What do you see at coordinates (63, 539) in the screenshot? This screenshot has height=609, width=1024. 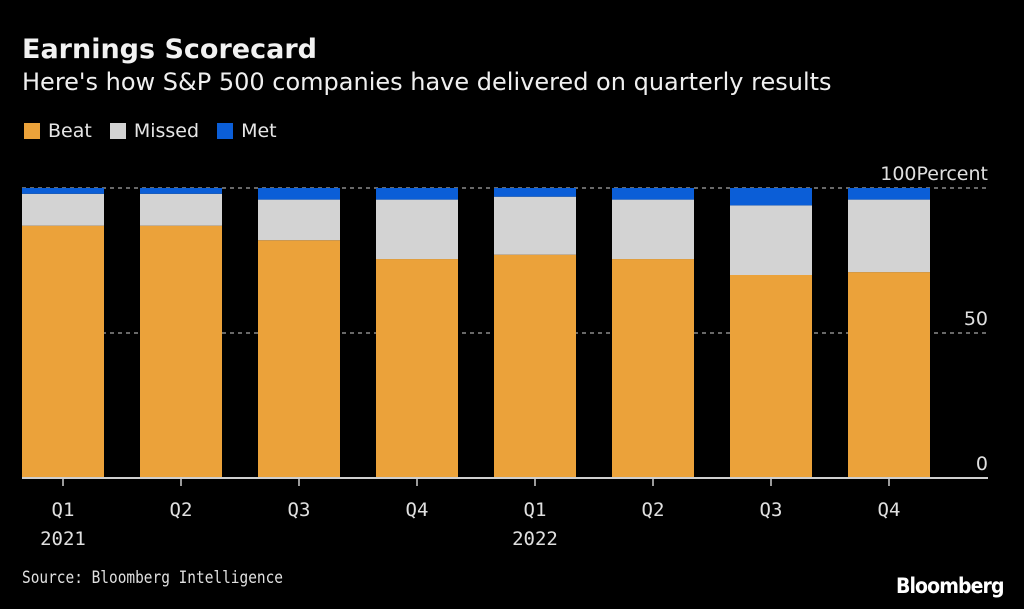 I see `x-tick-label-year: 2021` at bounding box center [63, 539].